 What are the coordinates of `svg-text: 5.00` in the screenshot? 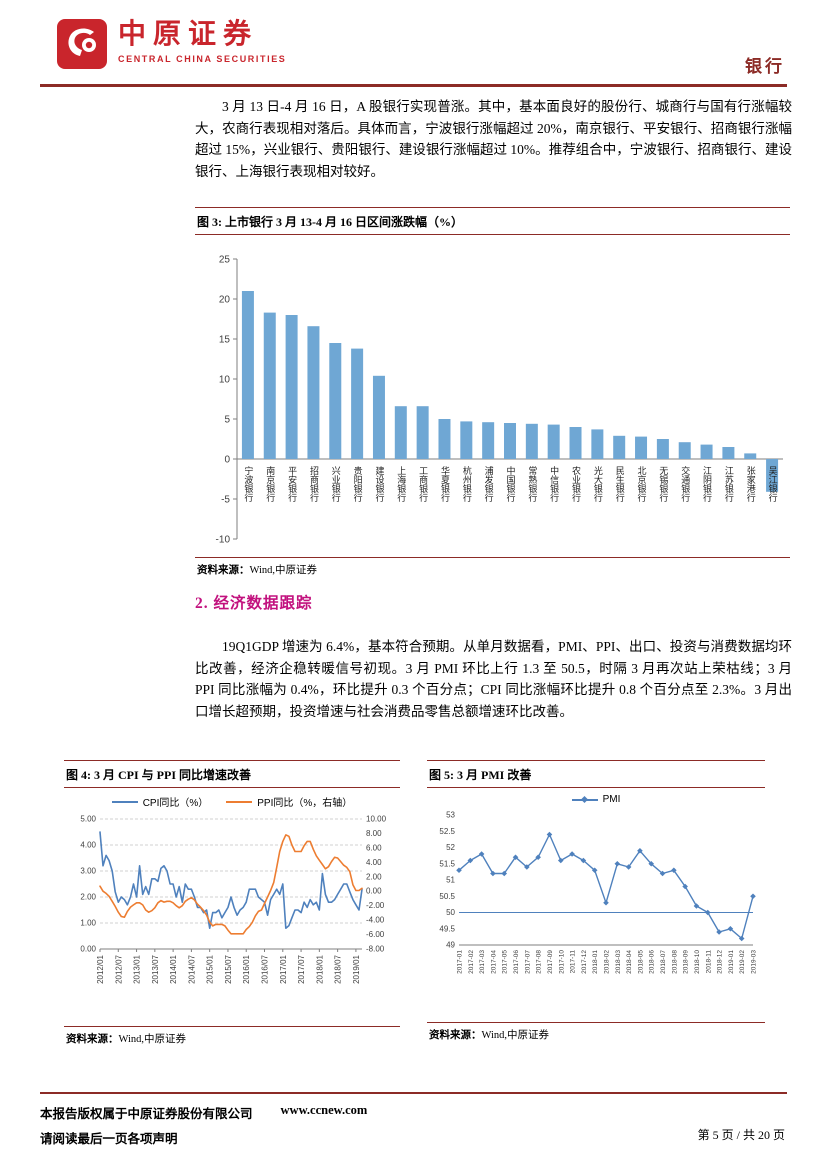 It's located at (88, 819).